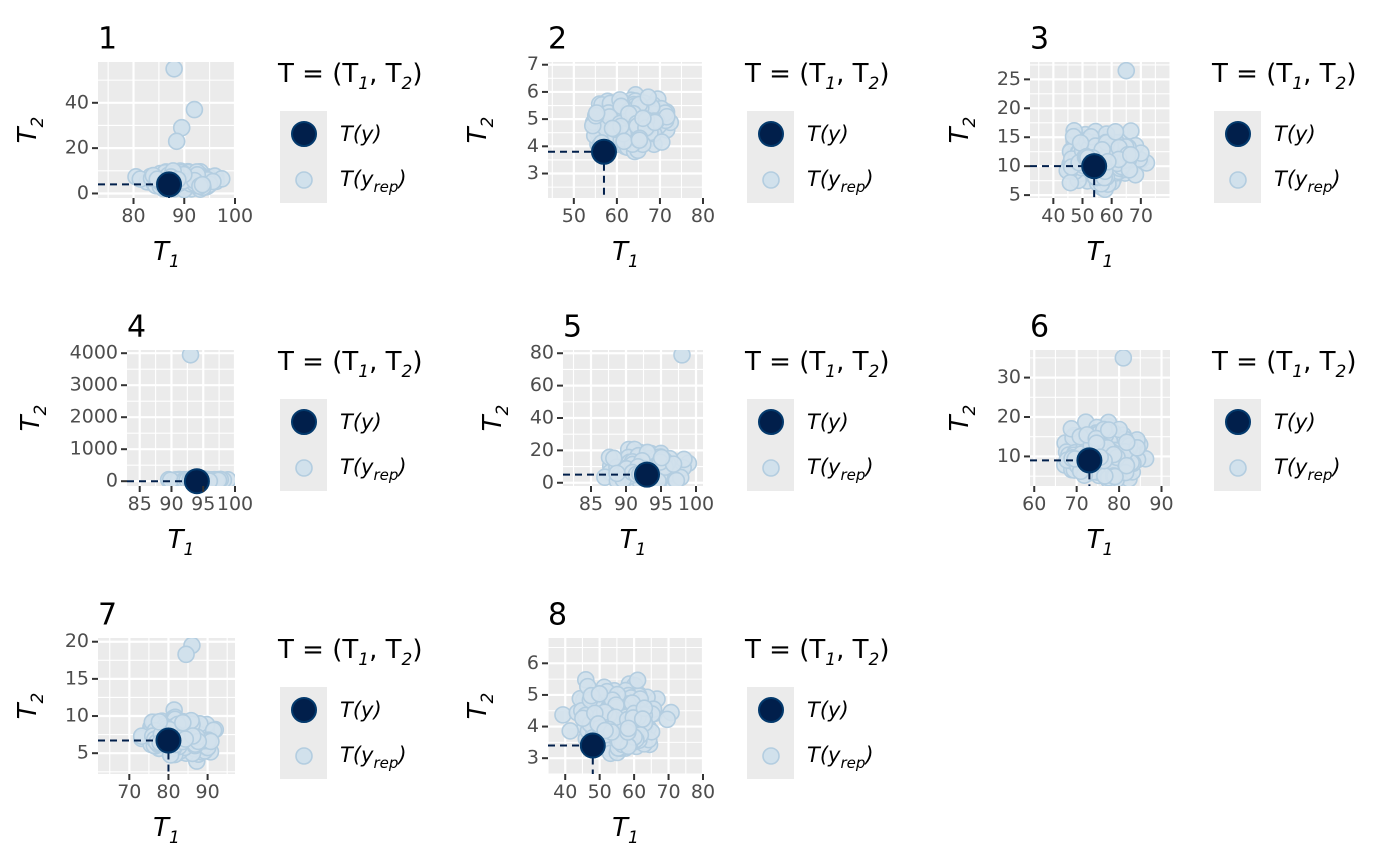 Image resolution: width=1400 pixels, height=865 pixels. I want to click on y-tick-label: 3, so click(533, 173).